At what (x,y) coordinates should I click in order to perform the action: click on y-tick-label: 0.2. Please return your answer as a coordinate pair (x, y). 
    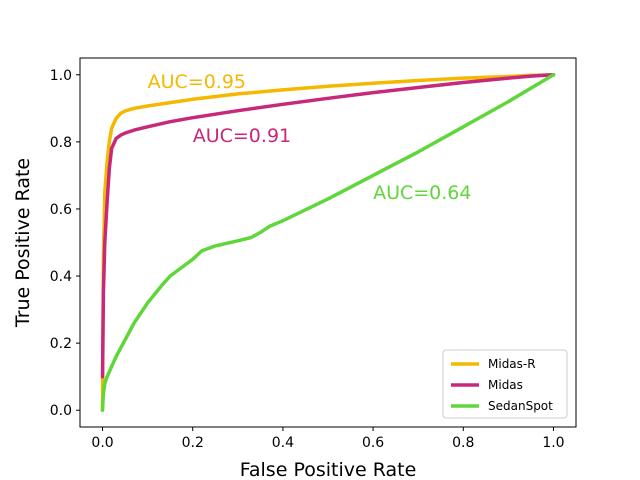
    Looking at the image, I should click on (61, 344).